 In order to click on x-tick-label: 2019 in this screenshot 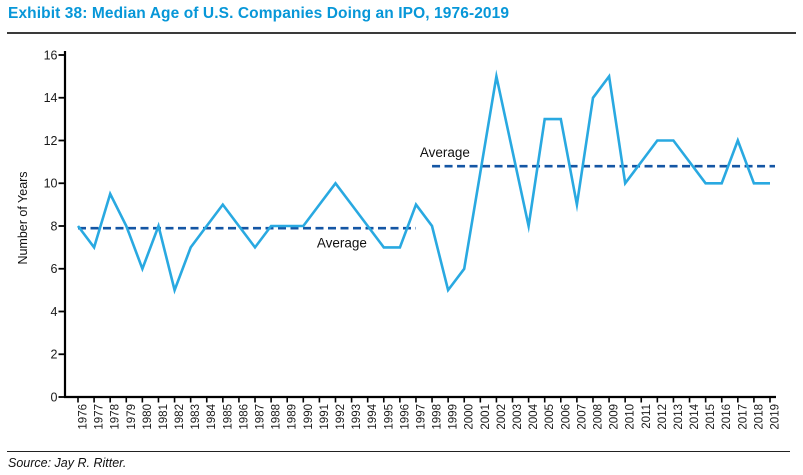, I will do `click(776, 417)`.